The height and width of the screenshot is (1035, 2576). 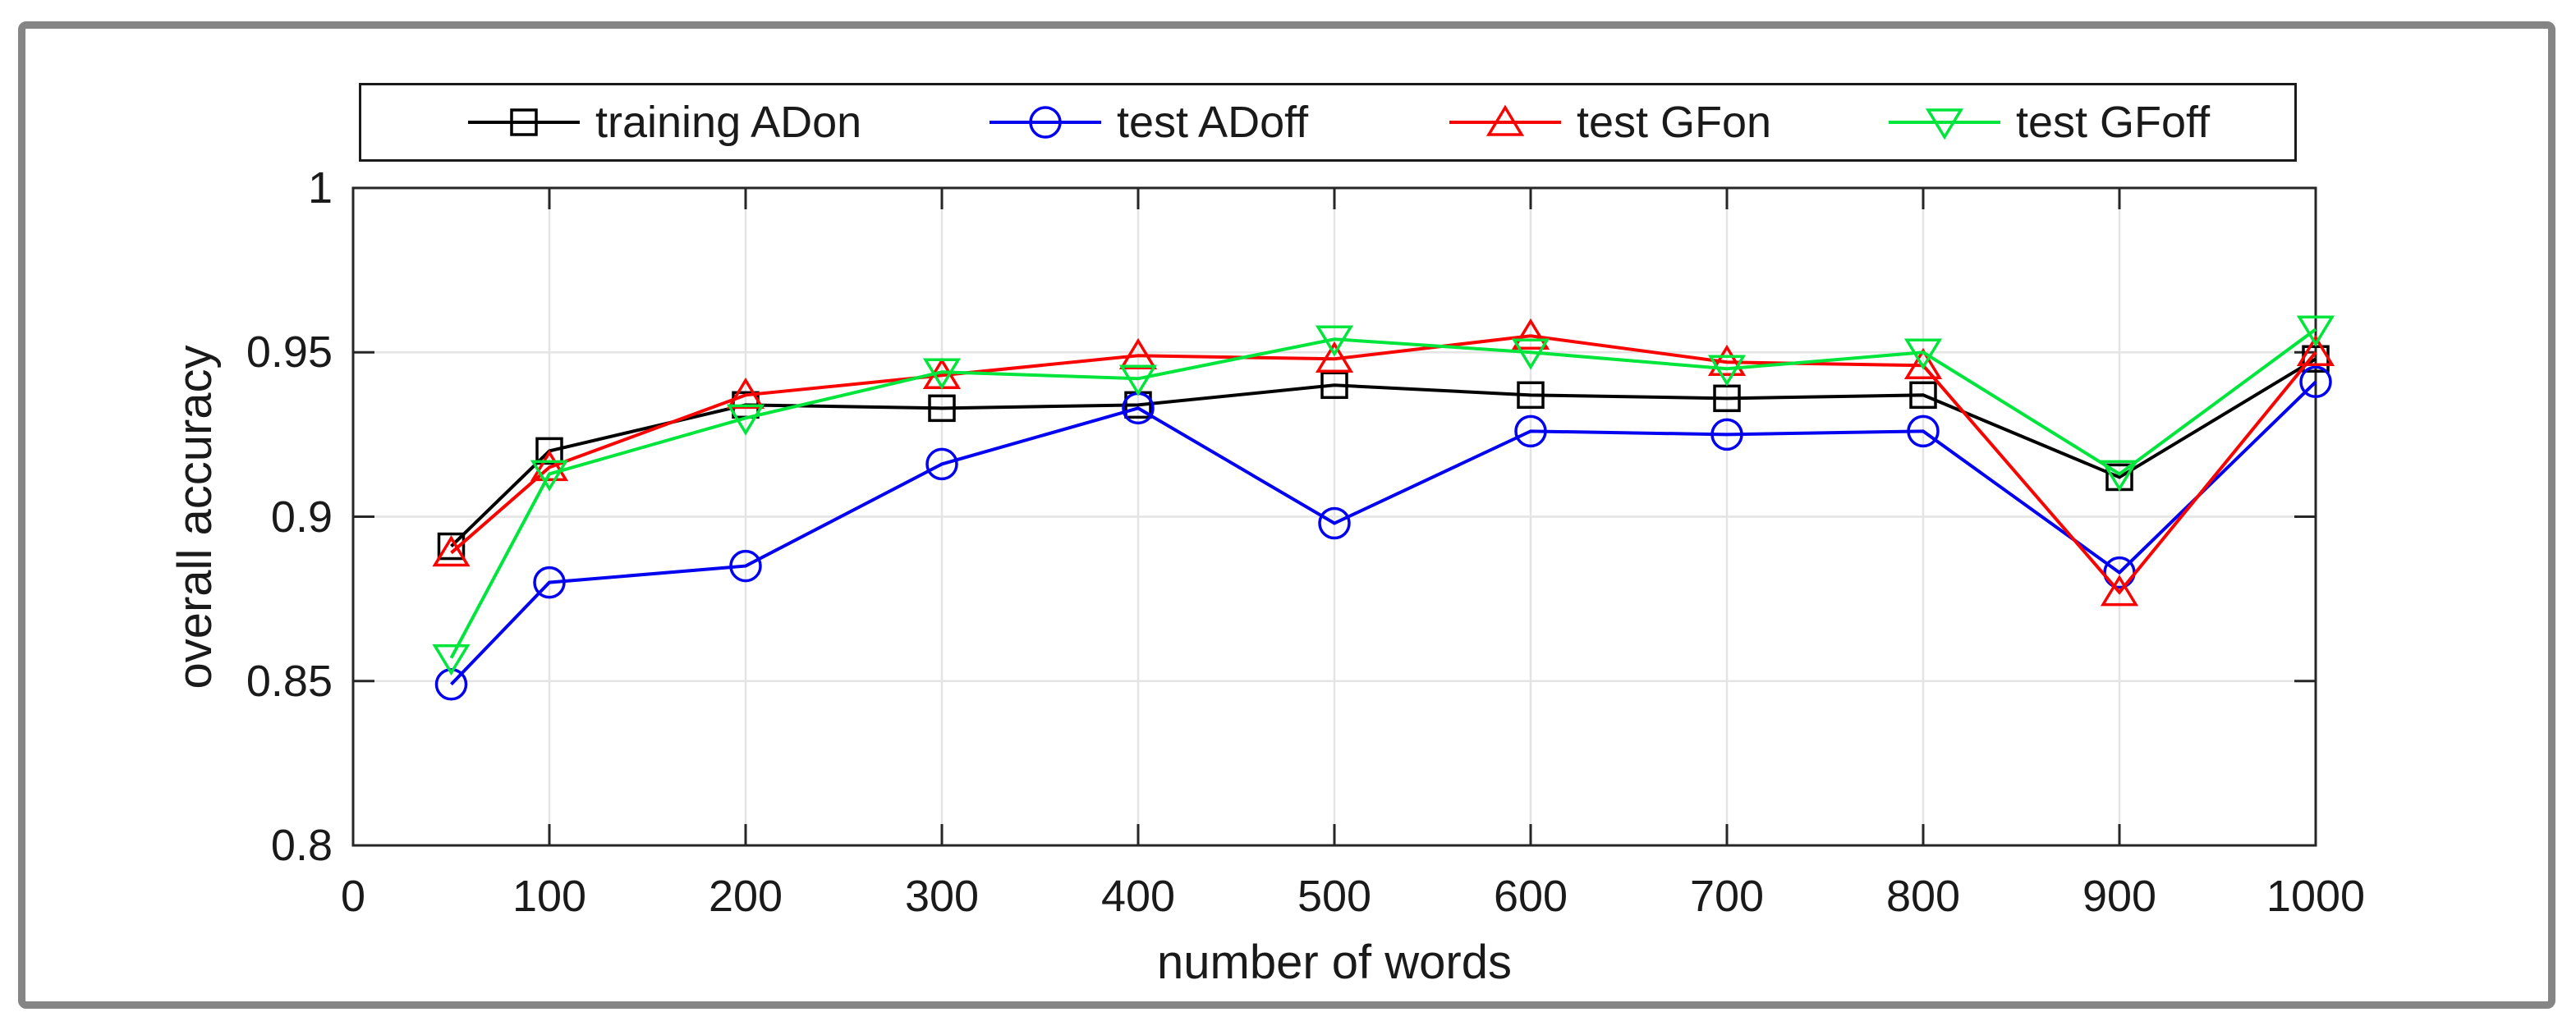 I want to click on y-tick-label: 0.9, so click(x=301, y=517).